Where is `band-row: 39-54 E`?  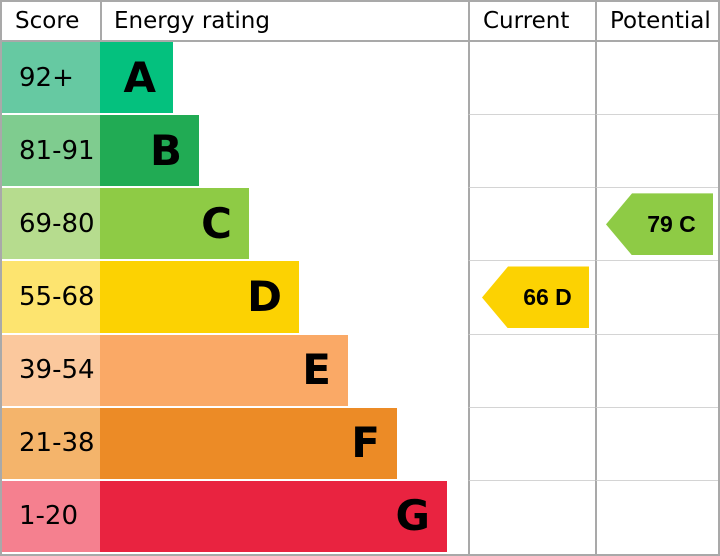 band-row: 39-54 E is located at coordinates (360, 371).